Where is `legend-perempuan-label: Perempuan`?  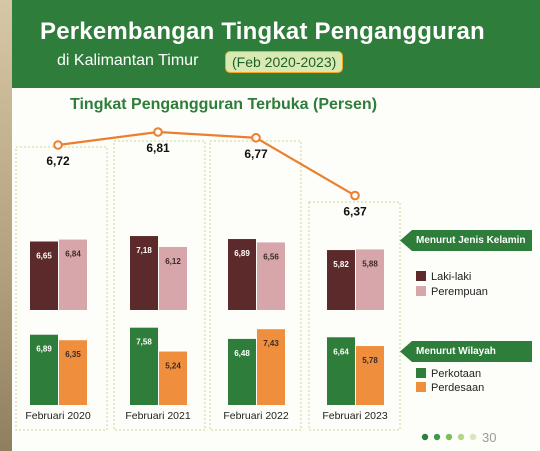 legend-perempuan-label: Perempuan is located at coordinates (459, 292).